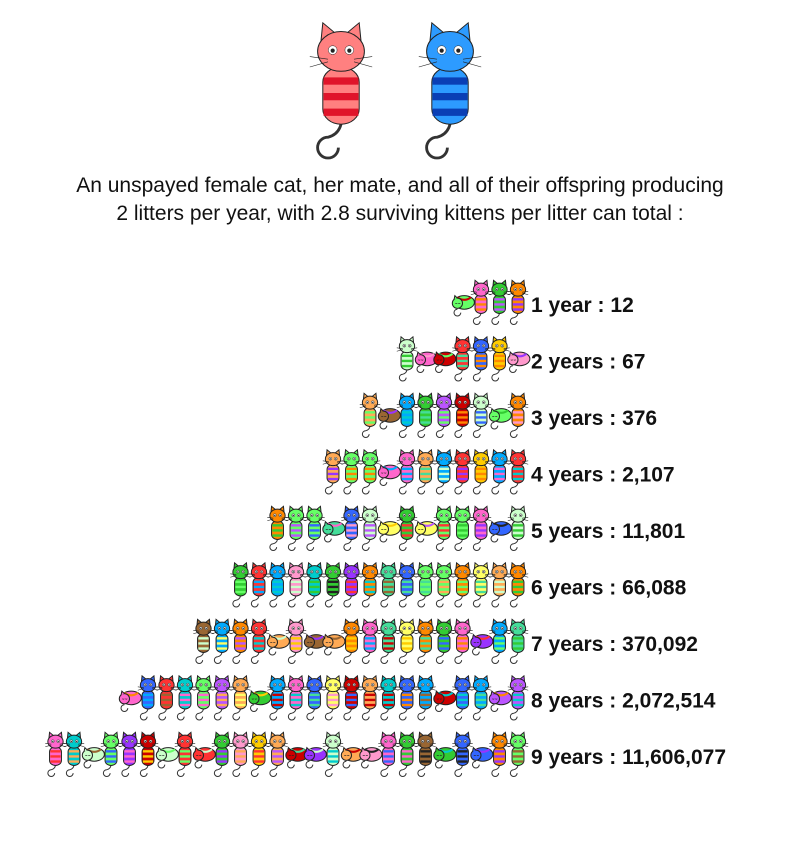  Describe the element at coordinates (588, 362) in the screenshot. I see `row-label: 2 years : 67` at that location.